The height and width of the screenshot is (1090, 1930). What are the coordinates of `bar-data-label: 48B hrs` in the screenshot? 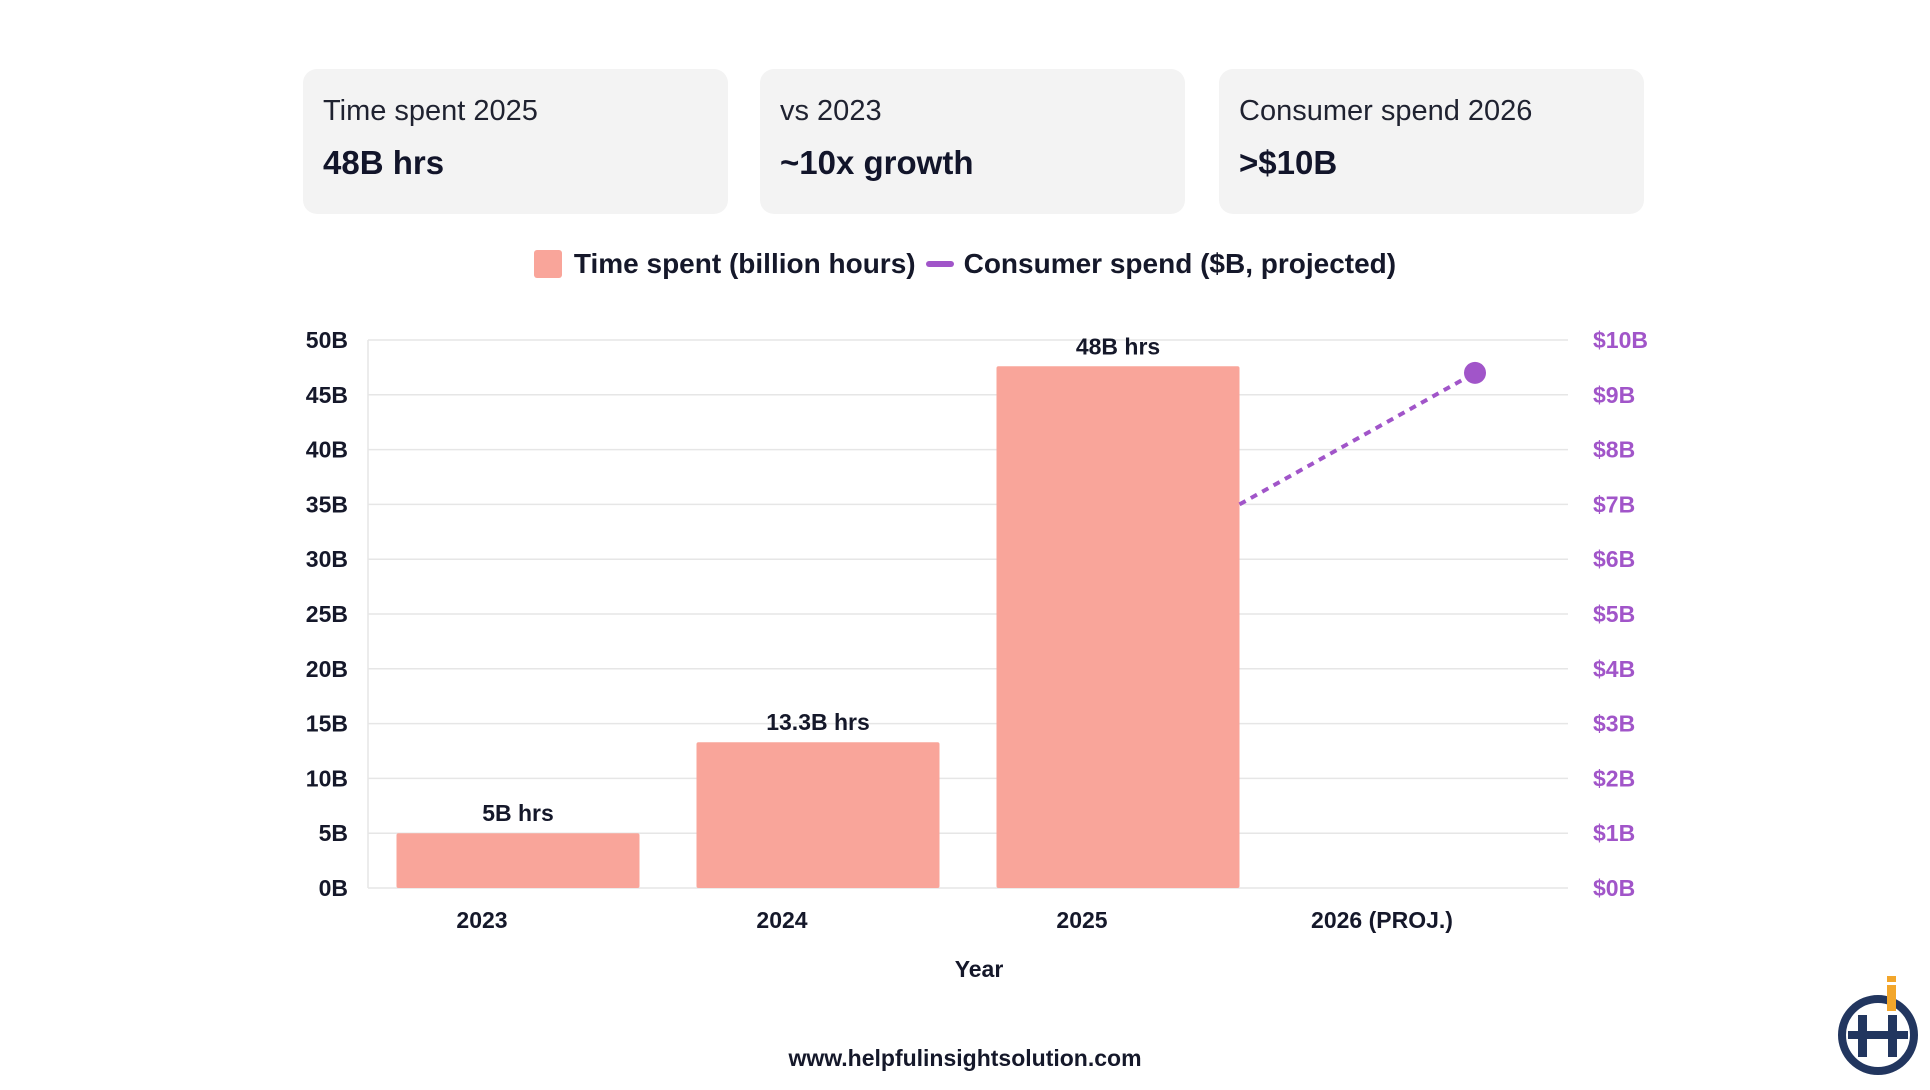 It's located at (1118, 346).